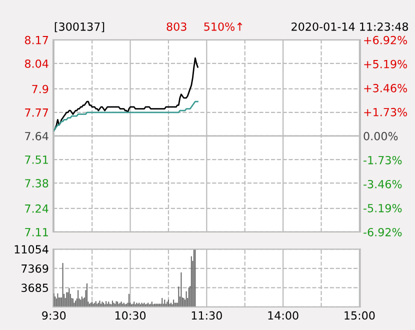 This screenshot has height=330, width=415. What do you see at coordinates (36, 112) in the screenshot?
I see `y-tick-label: 7.77` at bounding box center [36, 112].